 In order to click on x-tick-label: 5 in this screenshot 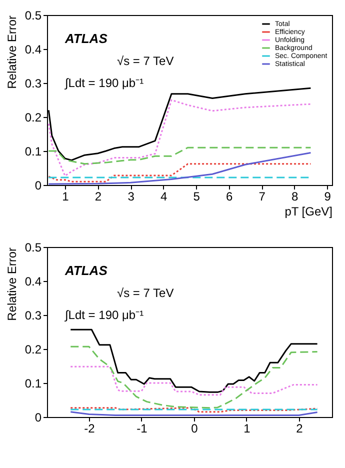, I will do `click(196, 197)`.